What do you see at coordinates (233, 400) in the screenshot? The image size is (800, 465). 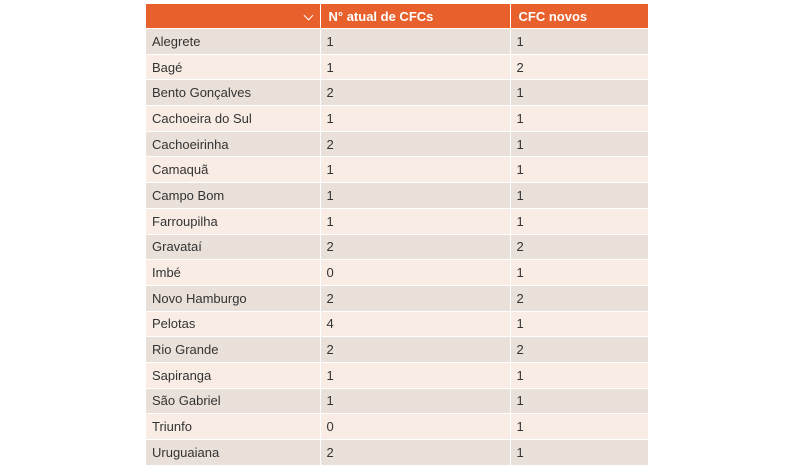 I see `cell-city: São Gabriel` at bounding box center [233, 400].